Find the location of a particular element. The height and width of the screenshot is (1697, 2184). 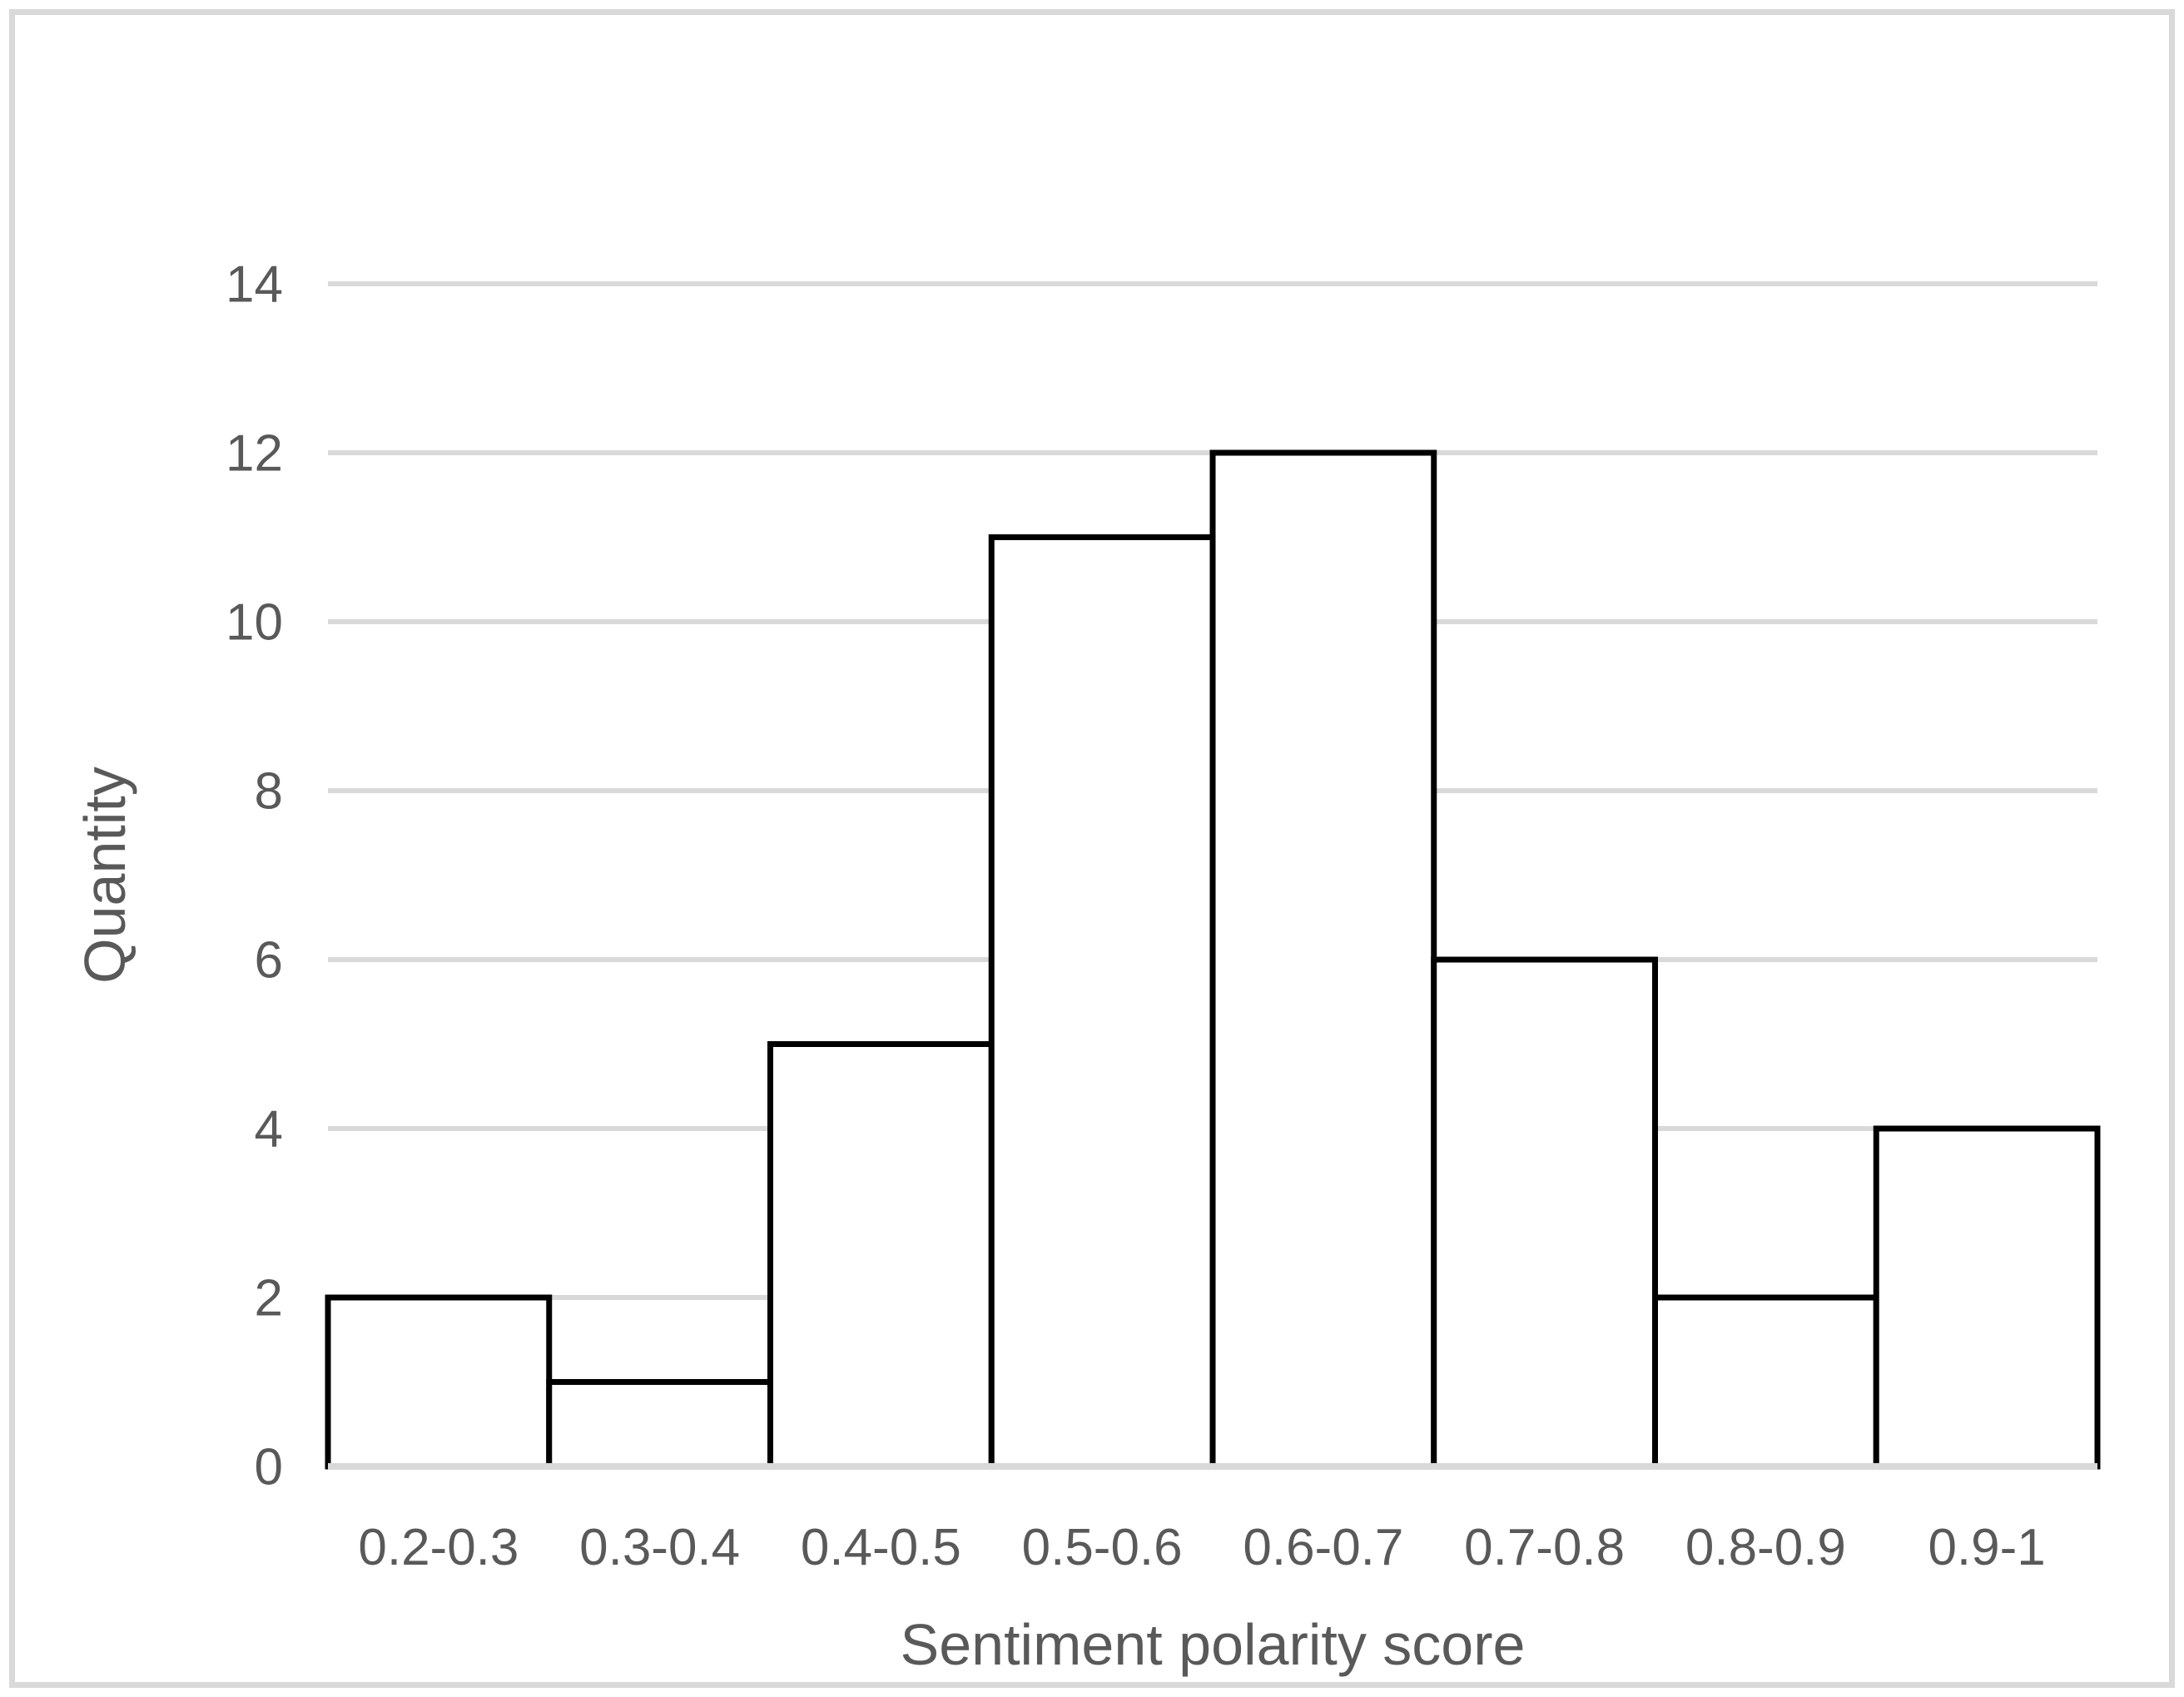

y-tick-label: 4 is located at coordinates (269, 1130).